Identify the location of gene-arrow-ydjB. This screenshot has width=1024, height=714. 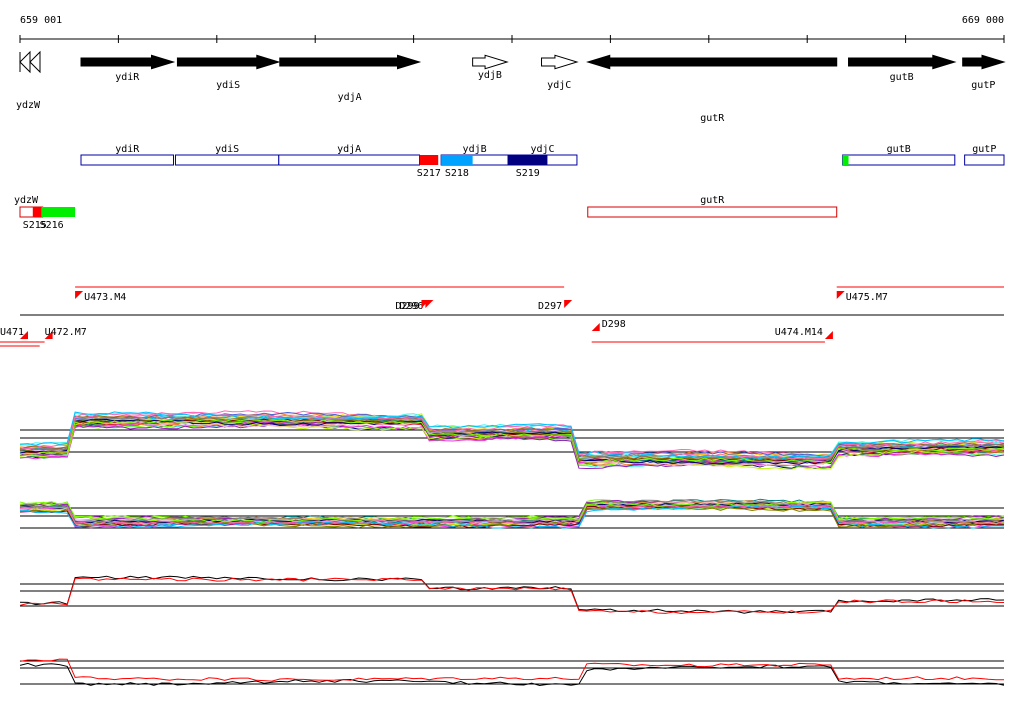
(490, 62).